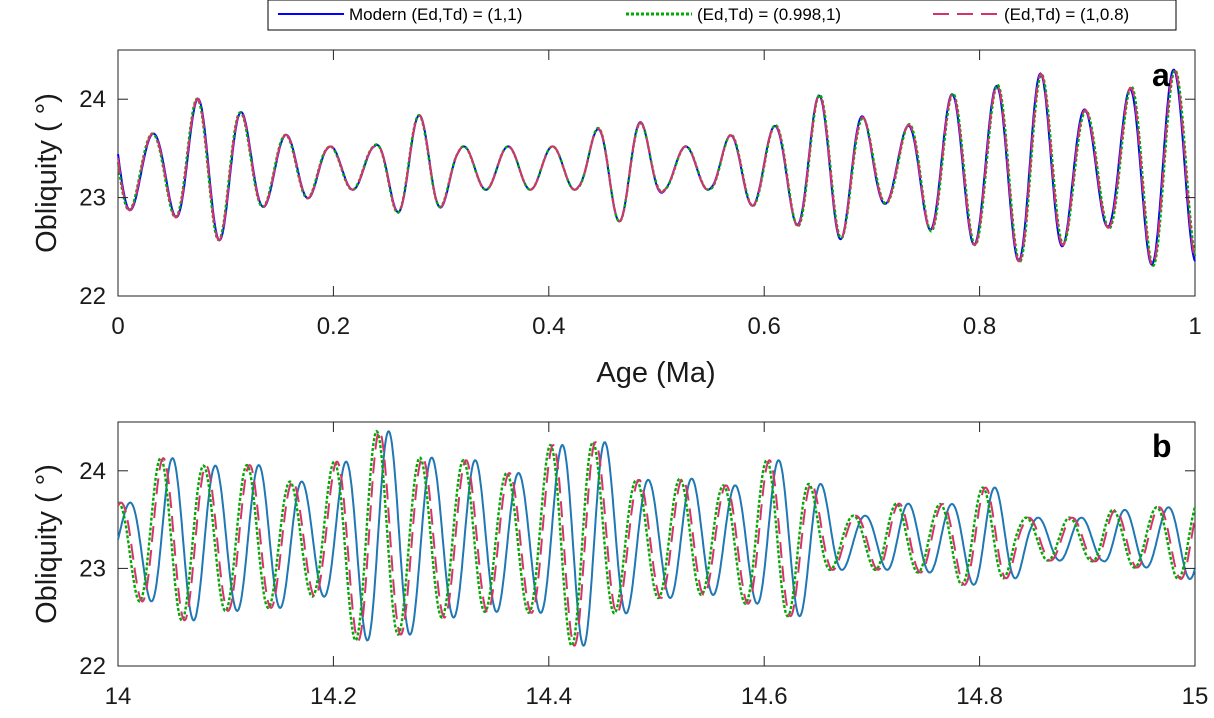 The image size is (1214, 718). Describe the element at coordinates (655, 373) in the screenshot. I see `panel-a-xlabel: Age (Ma)` at that location.